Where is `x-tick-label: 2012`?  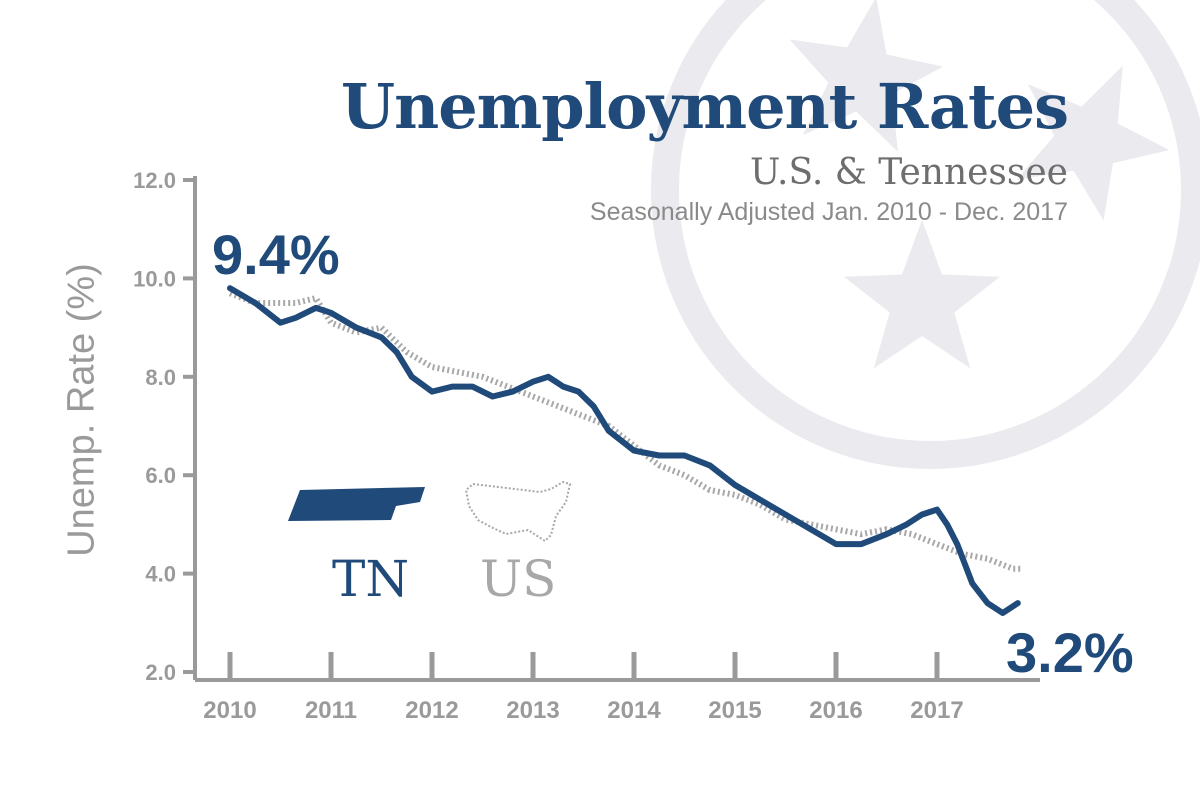
x-tick-label: 2012 is located at coordinates (431, 710).